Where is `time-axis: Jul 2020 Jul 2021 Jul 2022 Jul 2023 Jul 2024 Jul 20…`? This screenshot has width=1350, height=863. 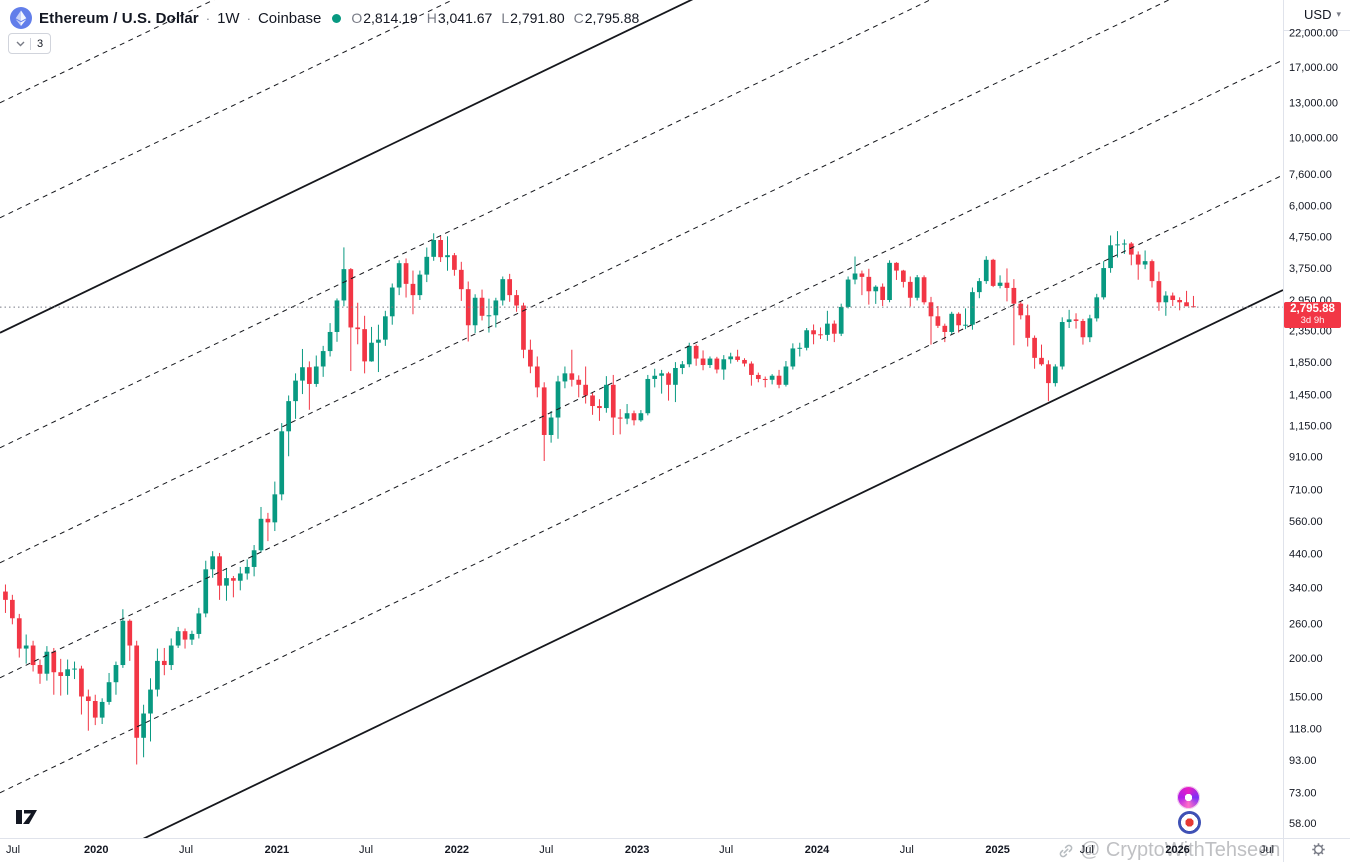 time-axis: Jul 2020 Jul 2021 Jul 2022 Jul 2023 Jul 2024 Jul 20… is located at coordinates (640, 850).